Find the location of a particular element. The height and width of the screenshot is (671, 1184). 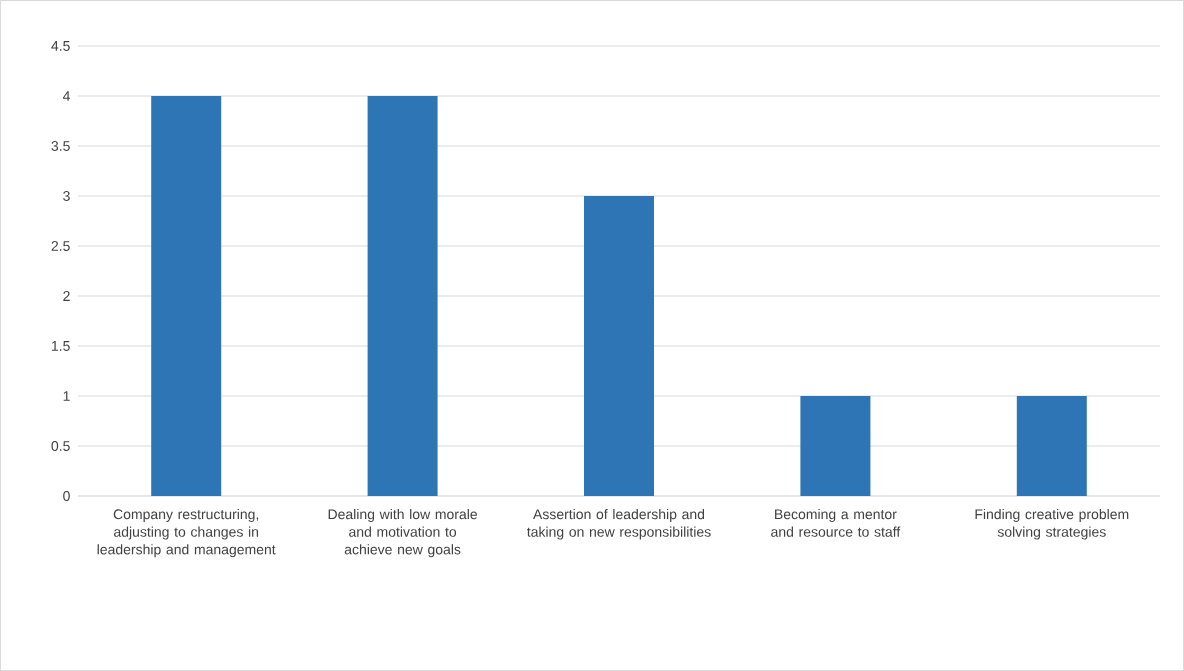

x-tick-label: Becoming a mentor and resource to staff is located at coordinates (836, 522).